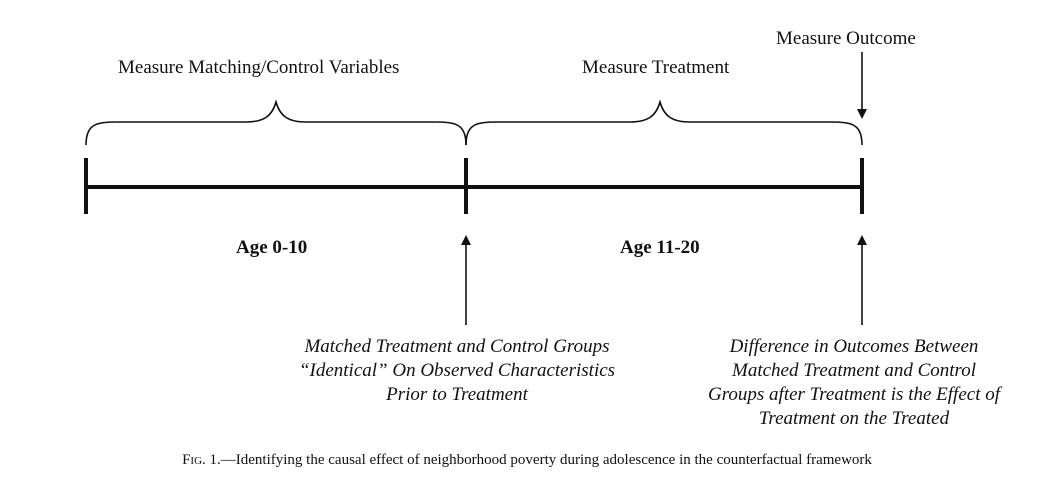  I want to click on note-matched-groups-line: Prior to Treatment, so click(457, 394).